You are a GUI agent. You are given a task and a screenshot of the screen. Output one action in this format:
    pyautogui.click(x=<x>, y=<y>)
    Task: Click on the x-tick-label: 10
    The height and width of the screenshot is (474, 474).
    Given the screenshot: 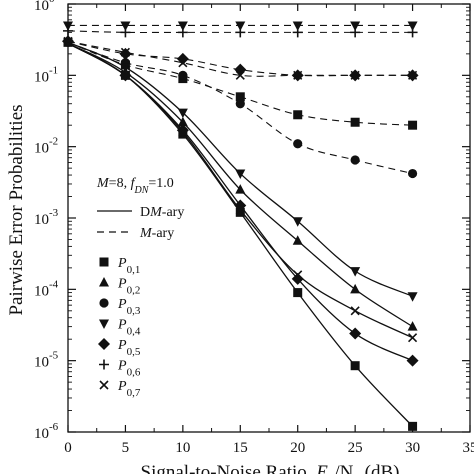 What is the action you would take?
    pyautogui.click(x=182, y=448)
    